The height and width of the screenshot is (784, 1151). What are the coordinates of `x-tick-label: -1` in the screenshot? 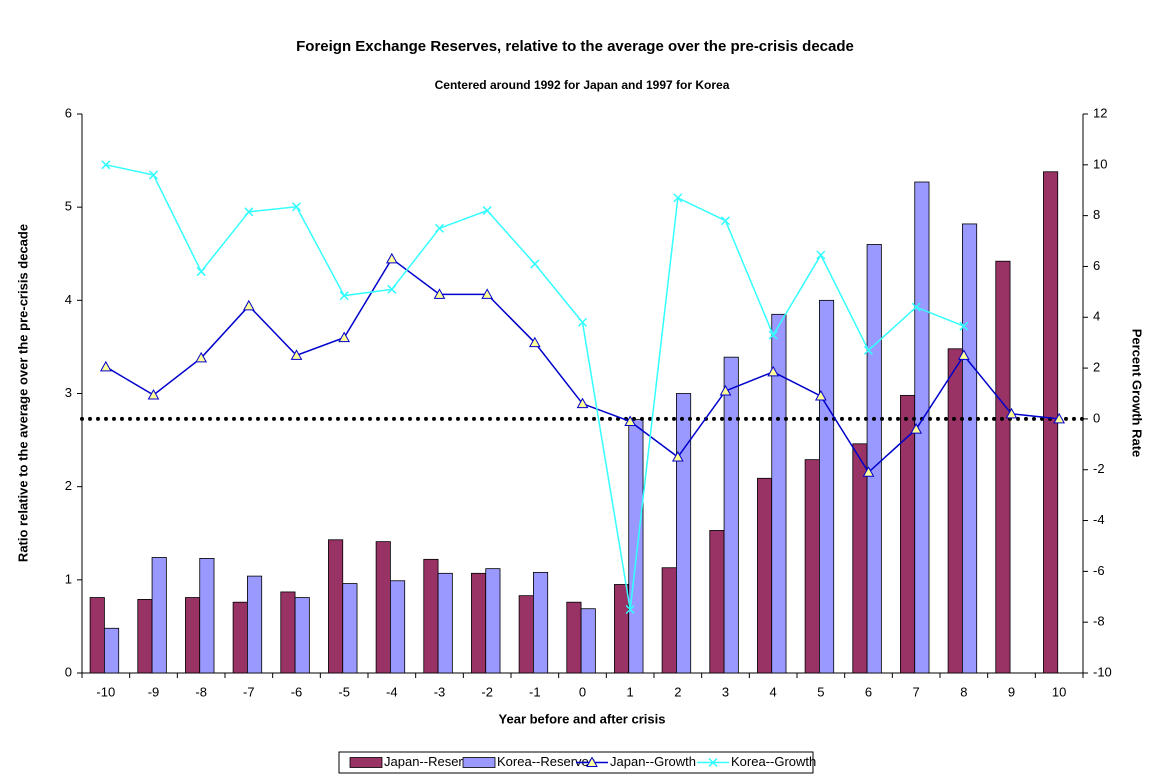 It's located at (535, 691).